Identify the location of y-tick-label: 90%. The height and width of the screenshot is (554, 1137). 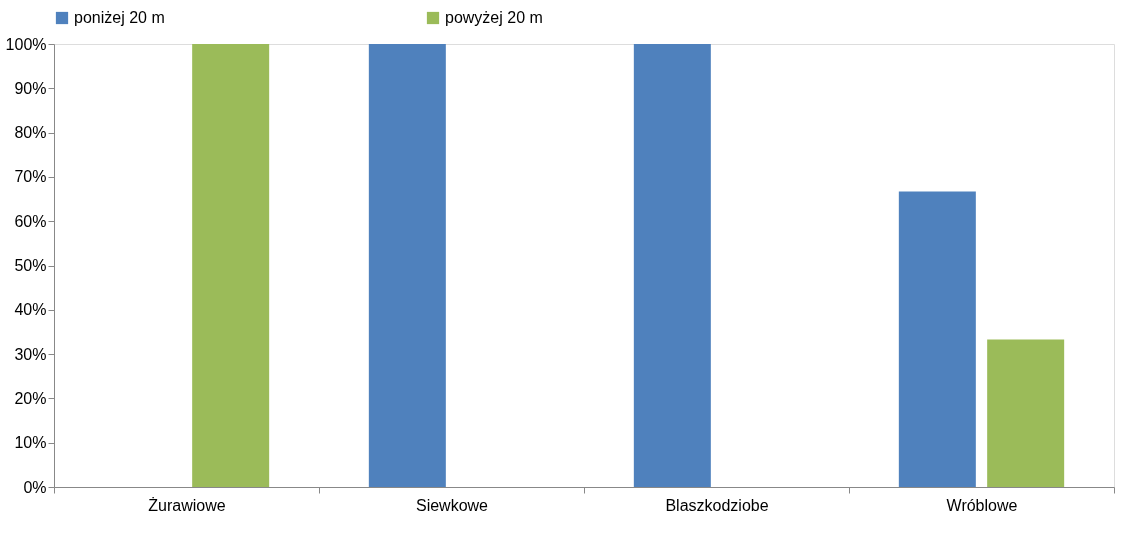
(30, 88).